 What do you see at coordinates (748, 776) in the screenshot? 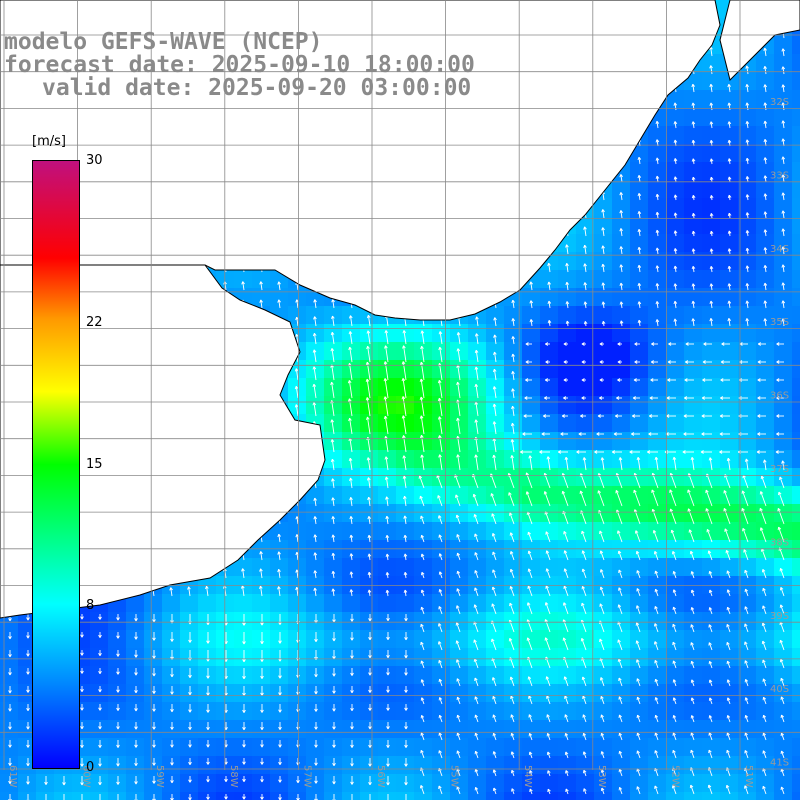
I see `lon-label-51W: 51W` at bounding box center [748, 776].